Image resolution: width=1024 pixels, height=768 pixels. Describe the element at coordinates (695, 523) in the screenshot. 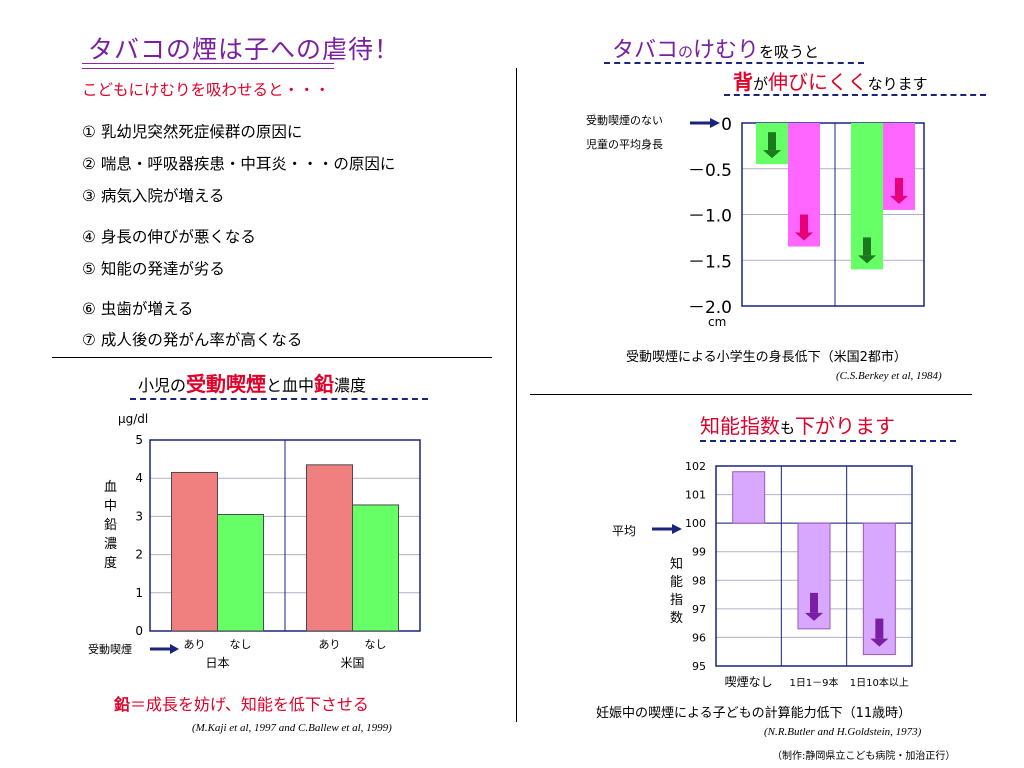

I see `iq-ytick: 100` at that location.